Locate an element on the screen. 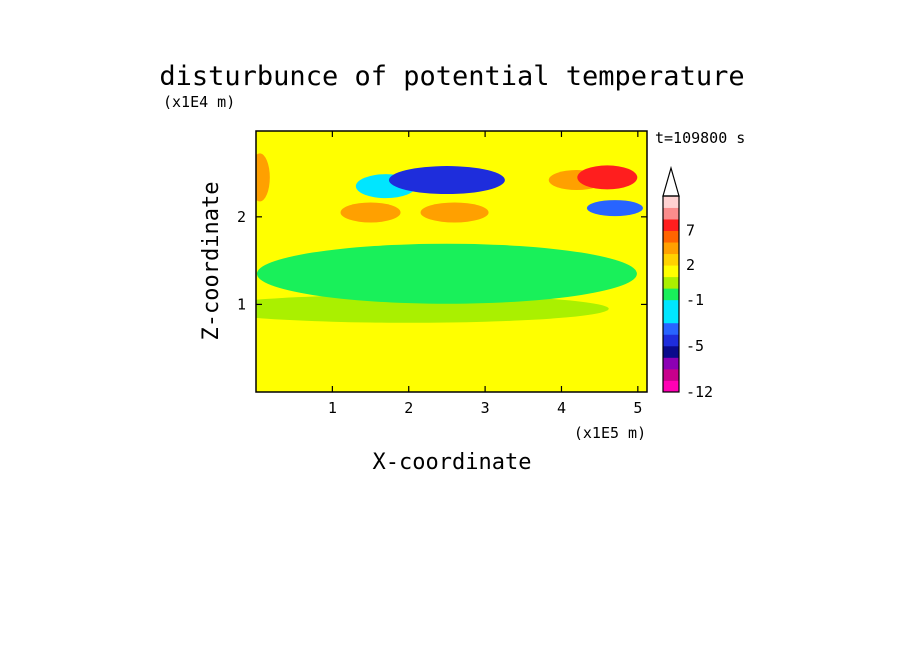  y-axis-label: Z-coordinate is located at coordinates (211, 261).